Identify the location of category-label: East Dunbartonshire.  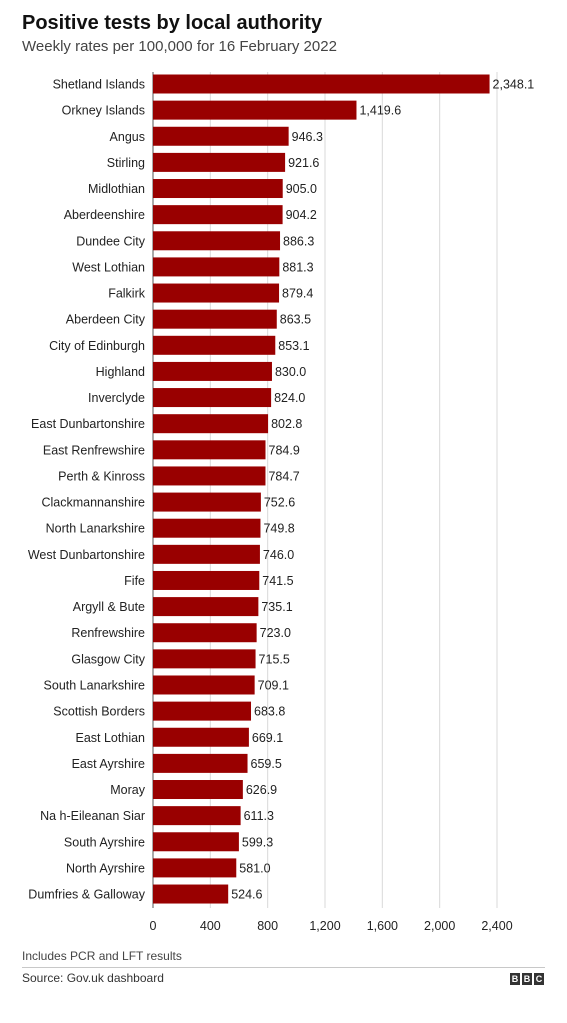
(88, 424).